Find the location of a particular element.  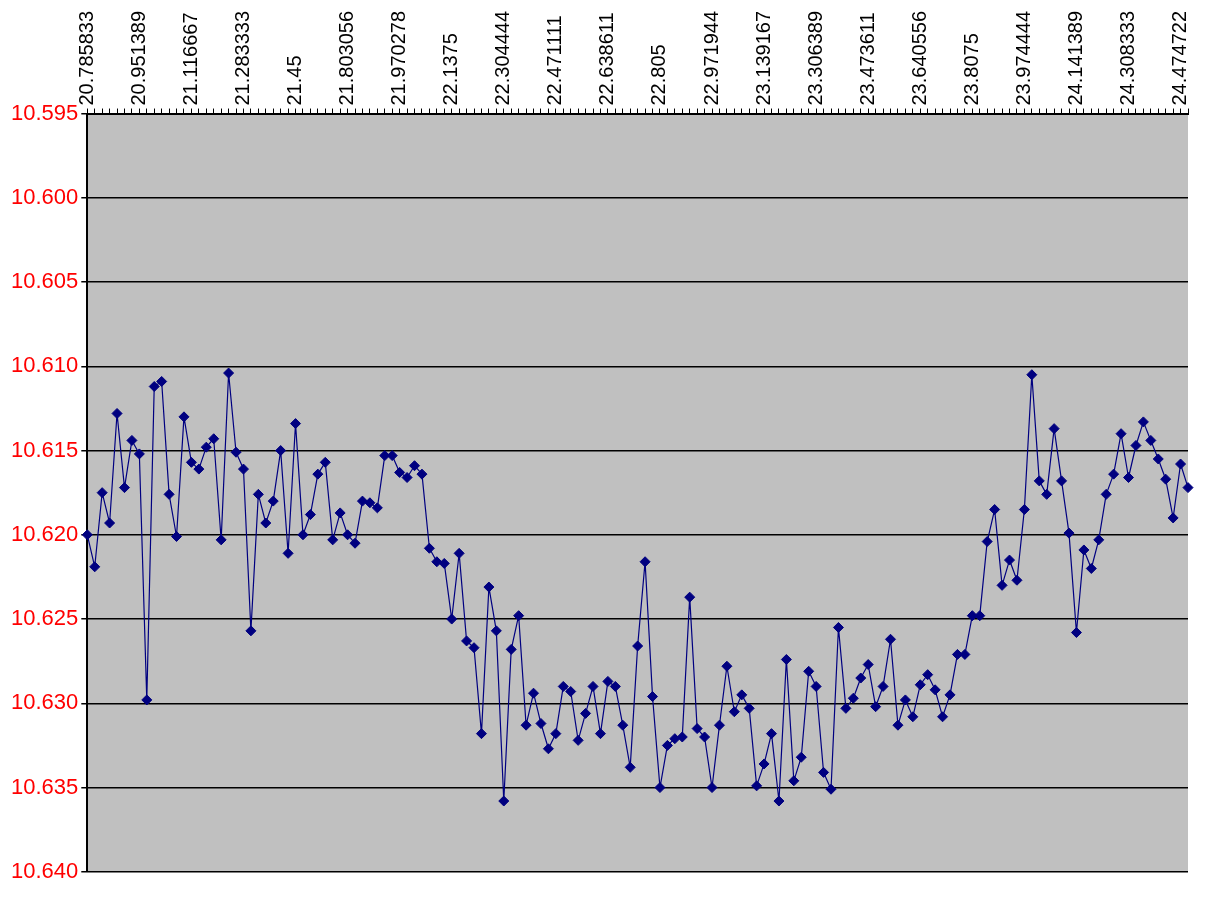

x-tick-label: 22.805 is located at coordinates (658, 75).